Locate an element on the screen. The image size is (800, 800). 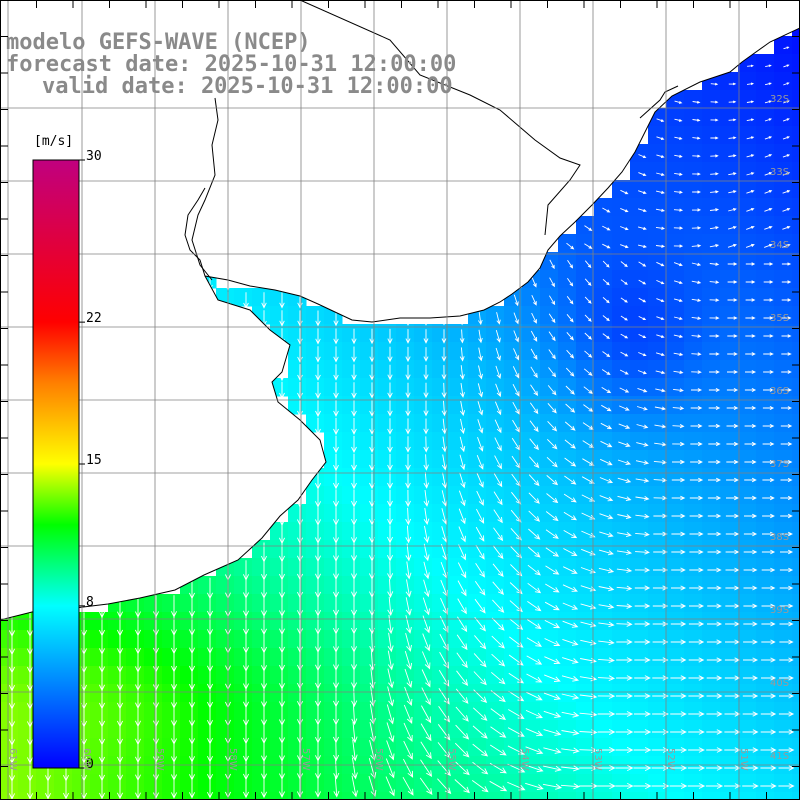
model-title: modelo GEFS-WAVE (NCEP) is located at coordinates (158, 42).